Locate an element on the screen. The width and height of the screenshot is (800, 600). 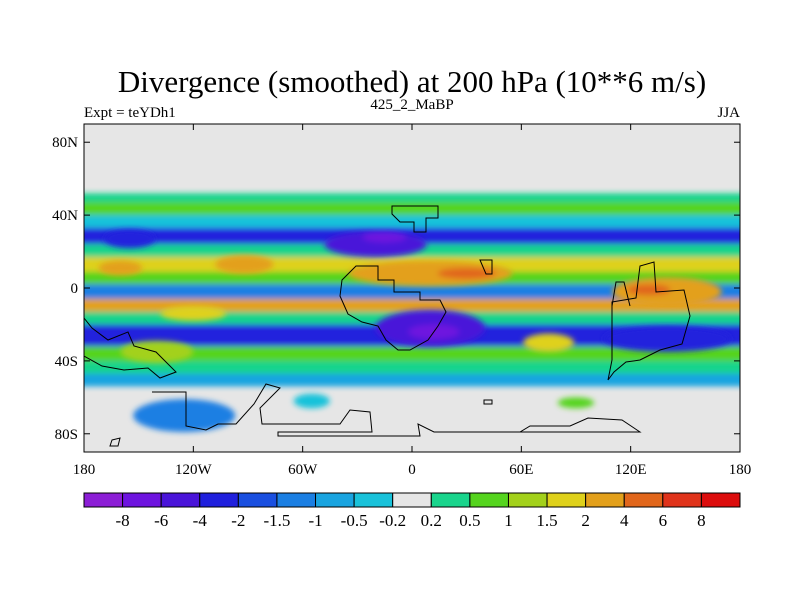
coastline-southamerica is located at coordinates (130, 348).